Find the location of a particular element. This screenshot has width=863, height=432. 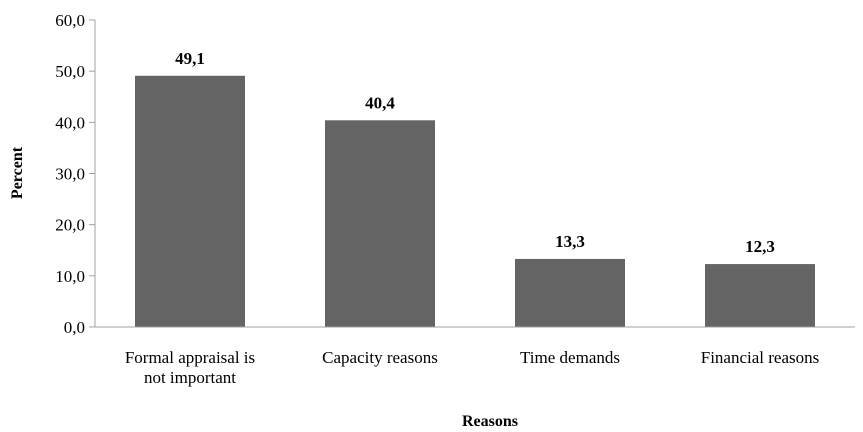

x-axis-title: Reasons is located at coordinates (490, 421).